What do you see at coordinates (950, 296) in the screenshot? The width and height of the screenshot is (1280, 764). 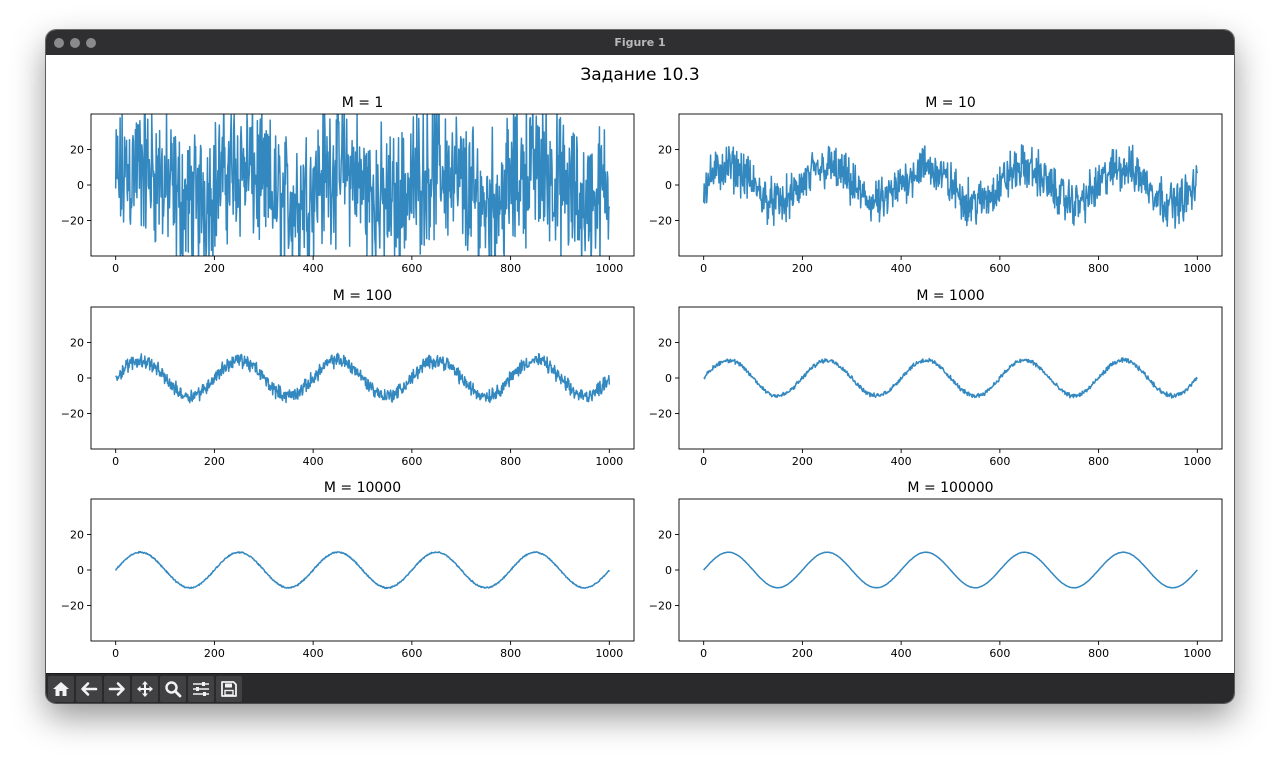 I see `subplot-title: M = 1000` at bounding box center [950, 296].